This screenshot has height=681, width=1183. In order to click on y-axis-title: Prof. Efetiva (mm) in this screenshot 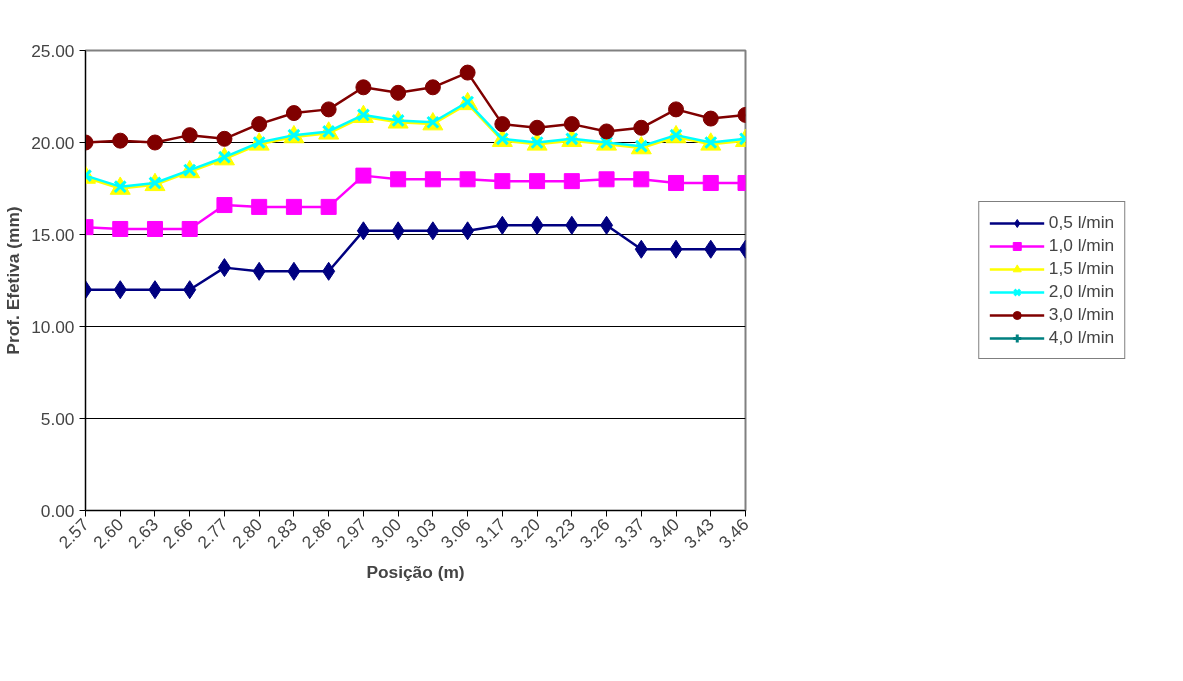, I will do `click(13, 280)`.